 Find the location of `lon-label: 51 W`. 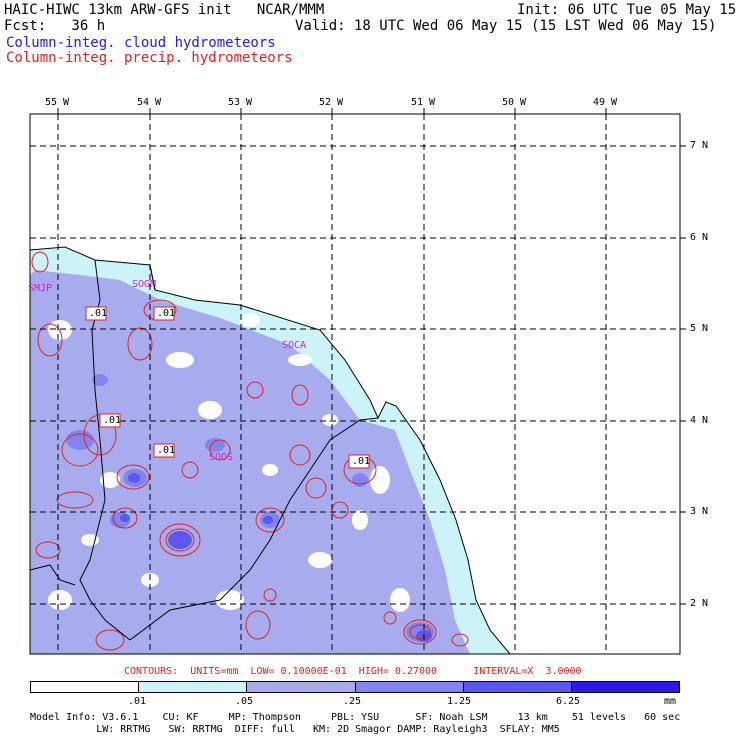

lon-label: 51 W is located at coordinates (423, 102).